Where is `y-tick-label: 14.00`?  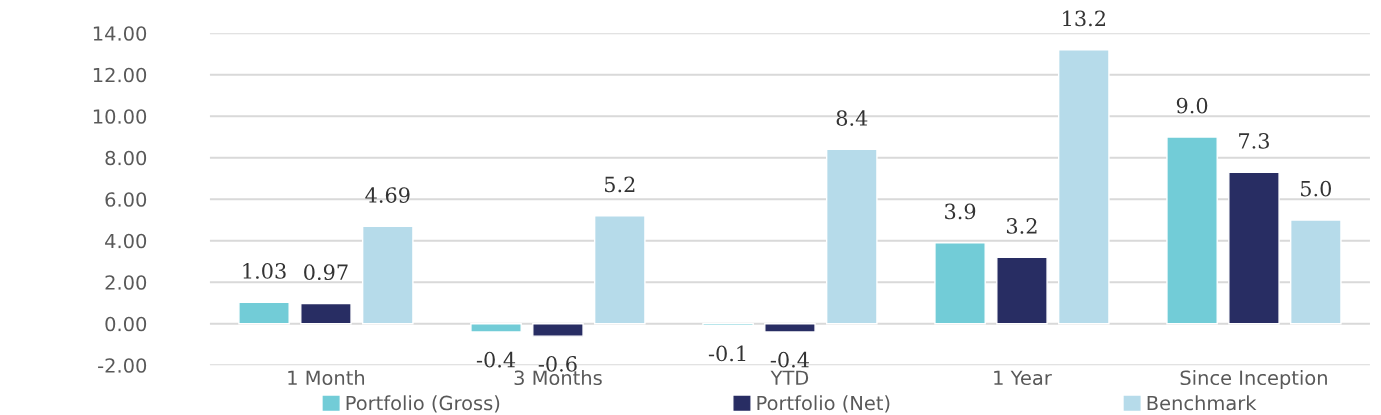 y-tick-label: 14.00 is located at coordinates (120, 33).